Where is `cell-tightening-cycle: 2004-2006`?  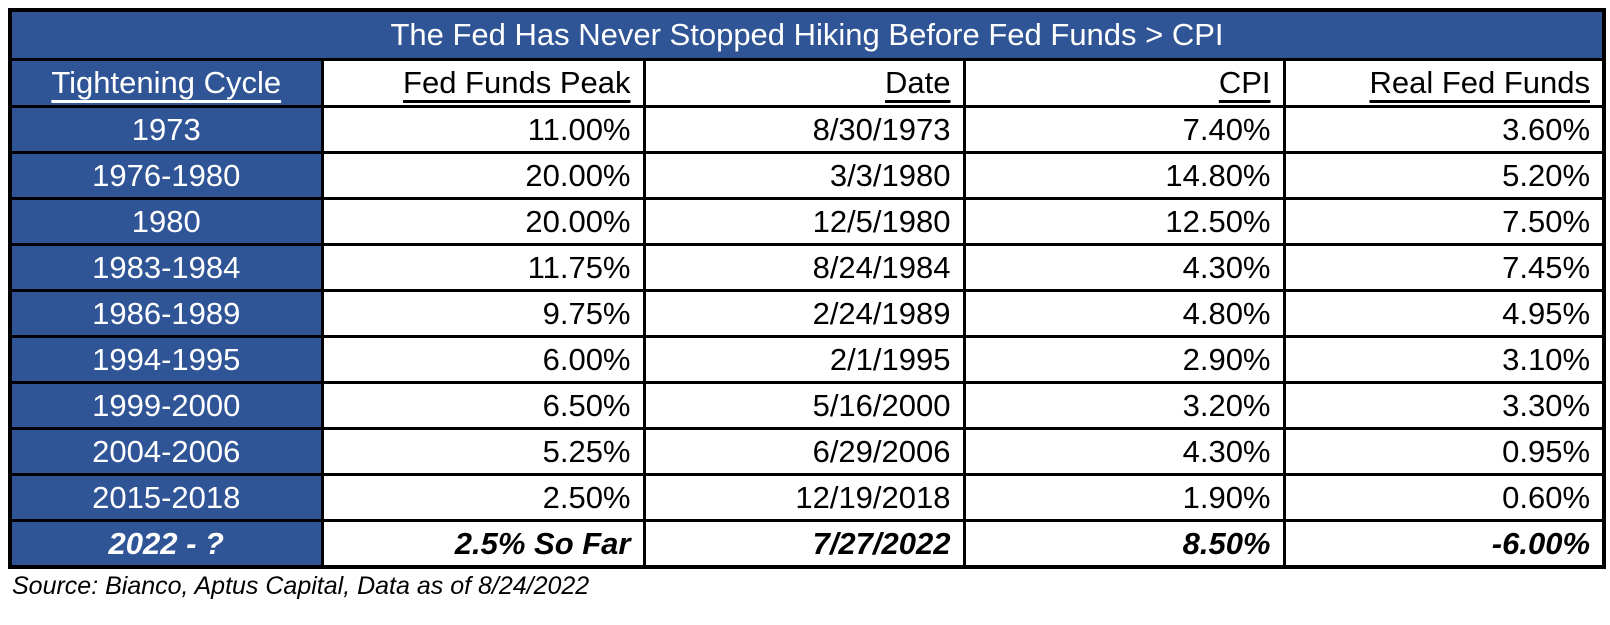
cell-tightening-cycle: 2004-2006 is located at coordinates (166, 451).